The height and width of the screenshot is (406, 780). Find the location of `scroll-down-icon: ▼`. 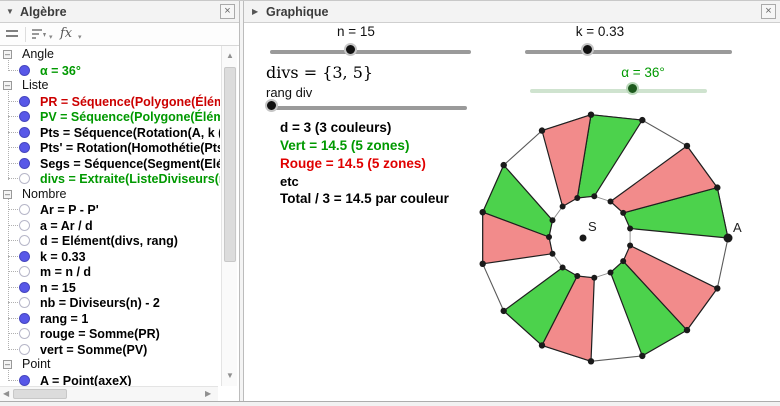

scroll-down-icon: ▼ is located at coordinates (230, 375).